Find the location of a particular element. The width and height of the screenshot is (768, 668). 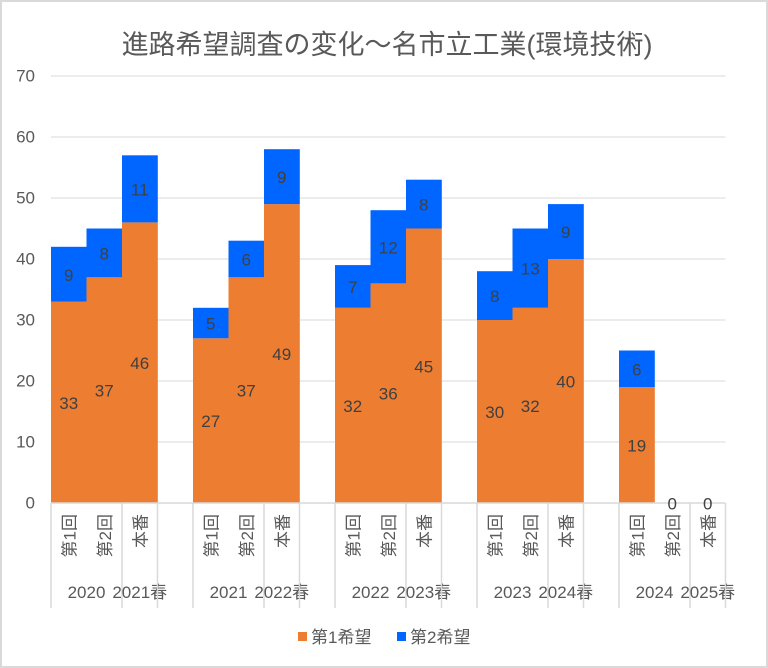

y-tick-label: 40 is located at coordinates (25, 259).